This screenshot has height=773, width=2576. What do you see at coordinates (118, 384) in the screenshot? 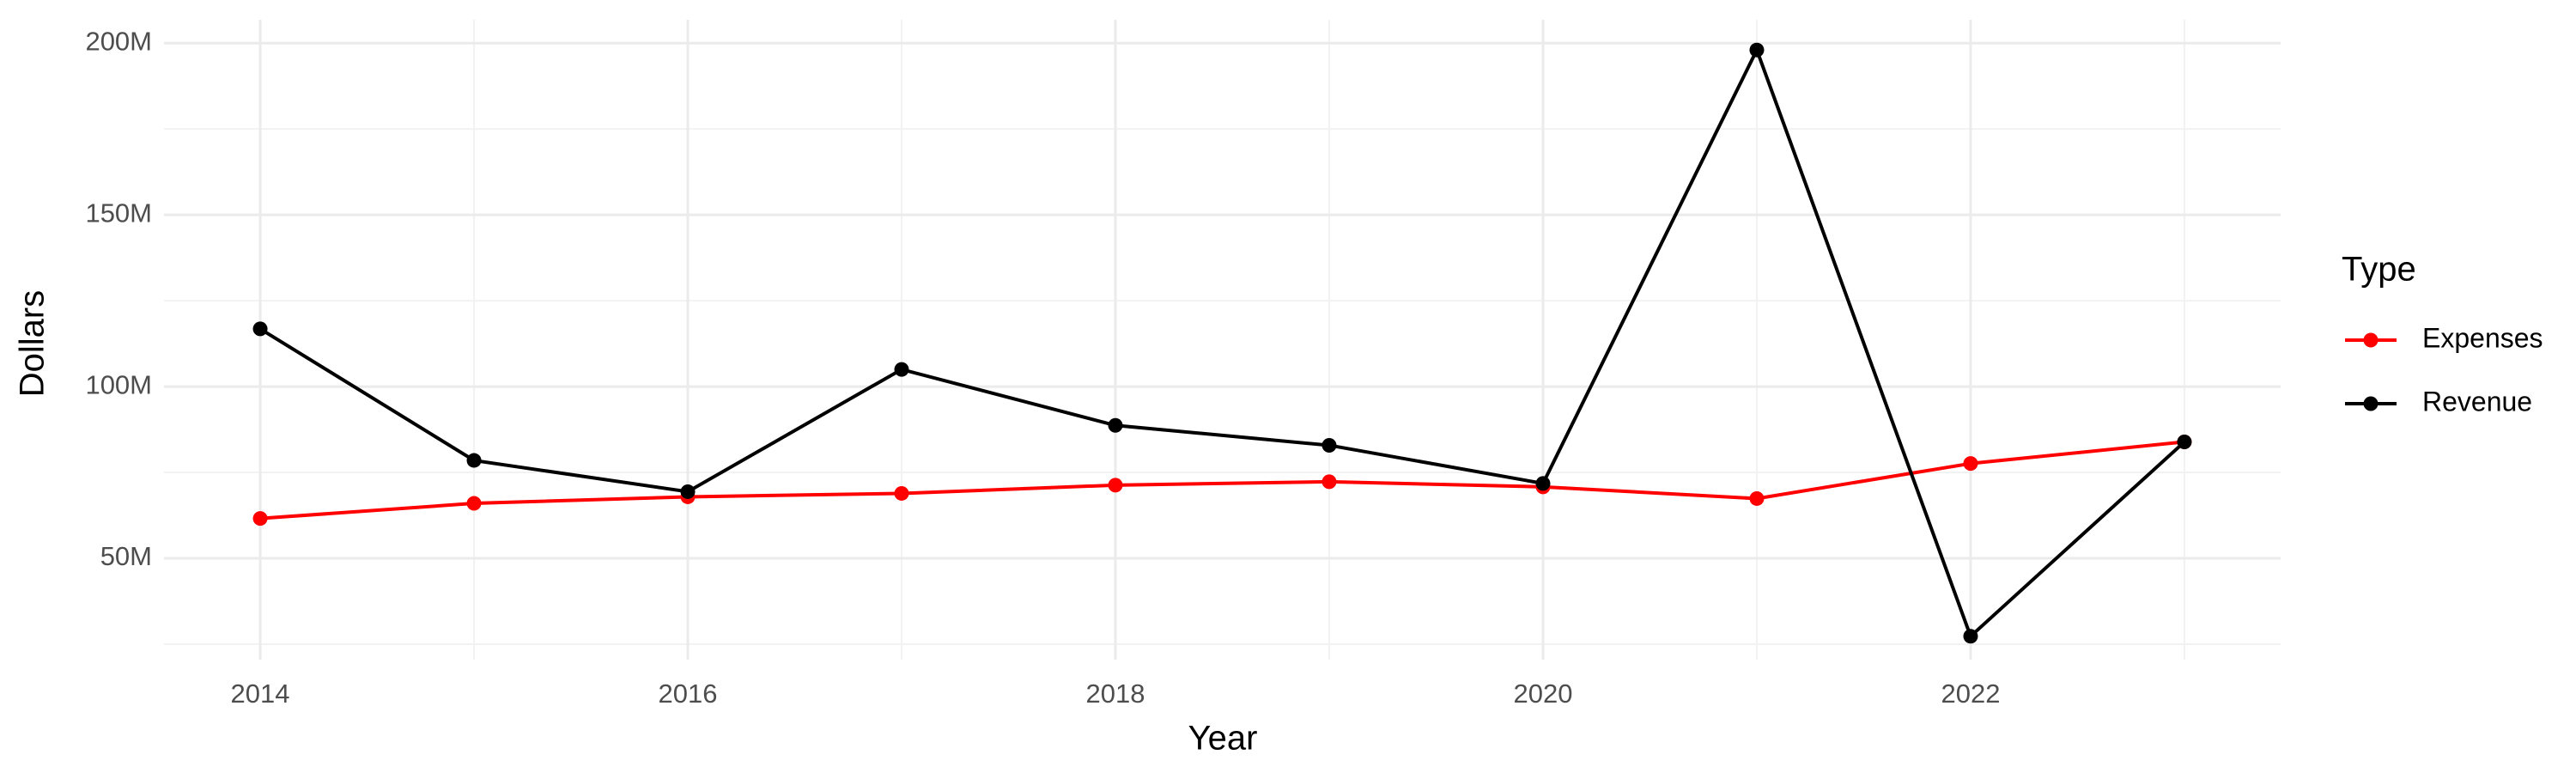
I see `y-tick-label: 100M` at bounding box center [118, 384].